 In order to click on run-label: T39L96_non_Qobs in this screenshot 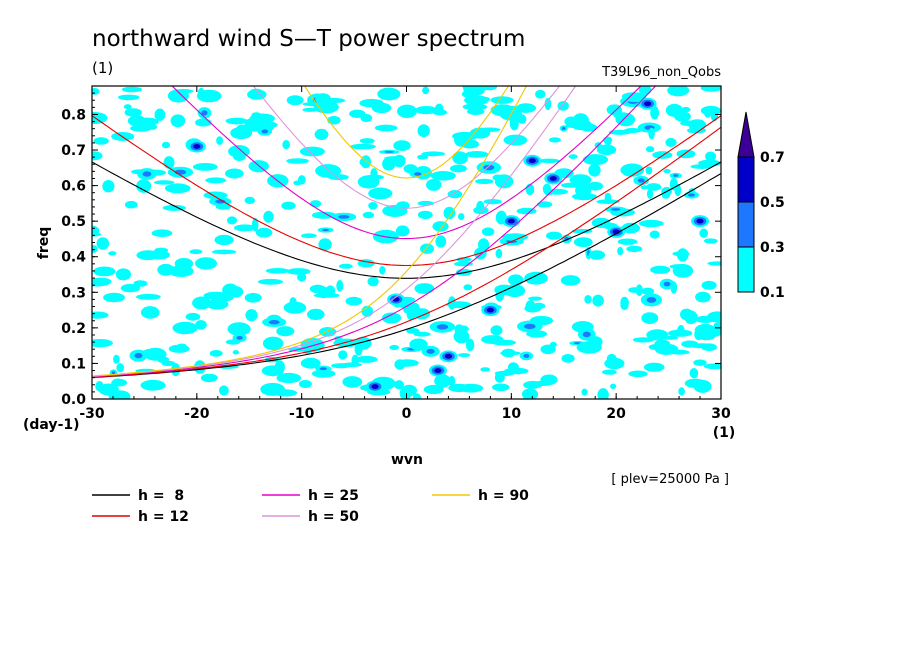, I will do `click(661, 72)`.